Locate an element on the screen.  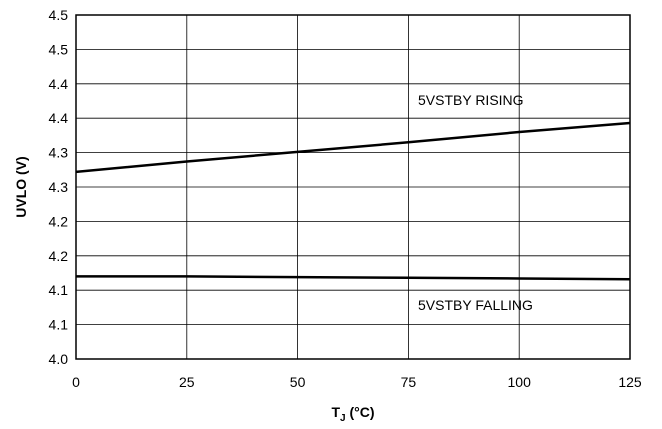
x-axis-label: TJ (°C) is located at coordinates (352, 414).